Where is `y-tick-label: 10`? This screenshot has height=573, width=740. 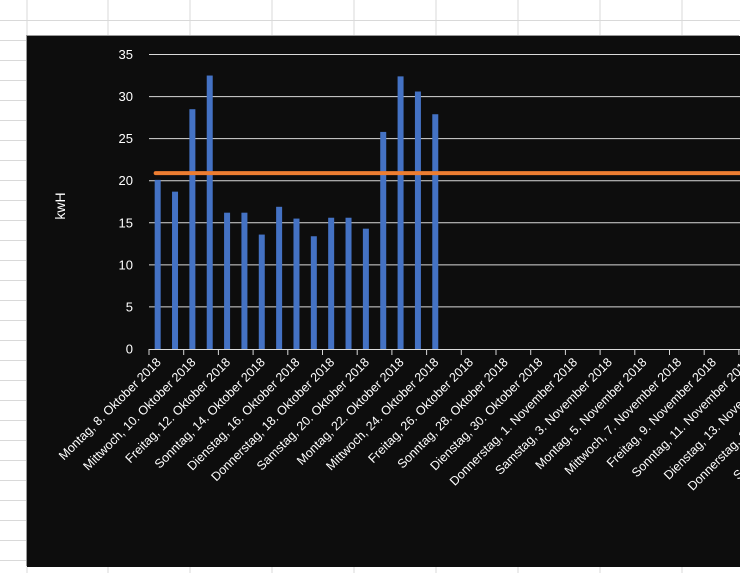
y-tick-label: 10 is located at coordinates (126, 264).